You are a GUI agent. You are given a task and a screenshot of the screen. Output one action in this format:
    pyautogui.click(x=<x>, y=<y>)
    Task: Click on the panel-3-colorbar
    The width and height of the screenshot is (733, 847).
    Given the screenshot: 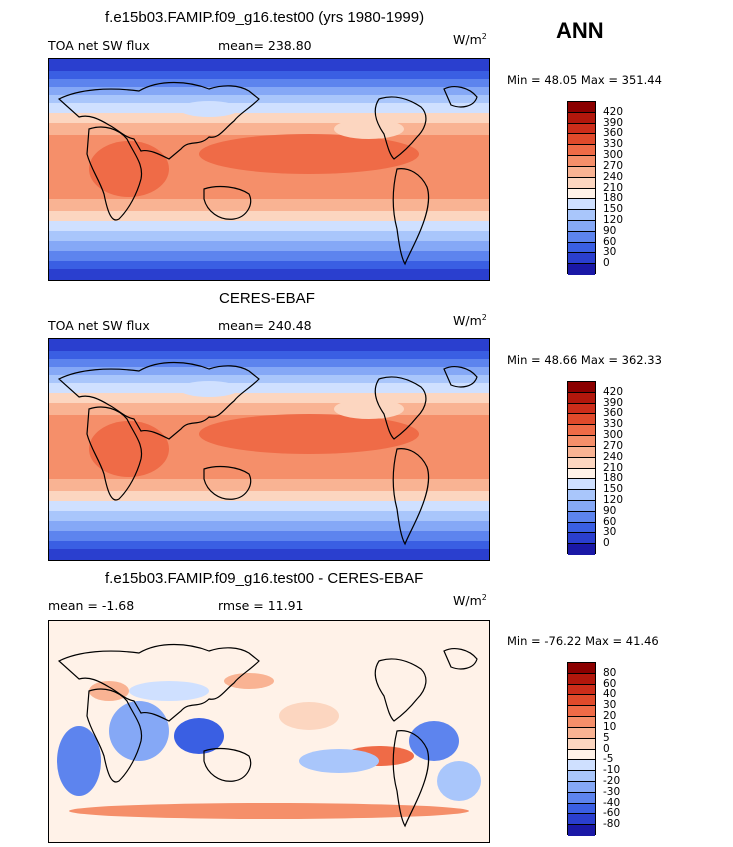 What is the action you would take?
    pyautogui.click(x=581, y=749)
    